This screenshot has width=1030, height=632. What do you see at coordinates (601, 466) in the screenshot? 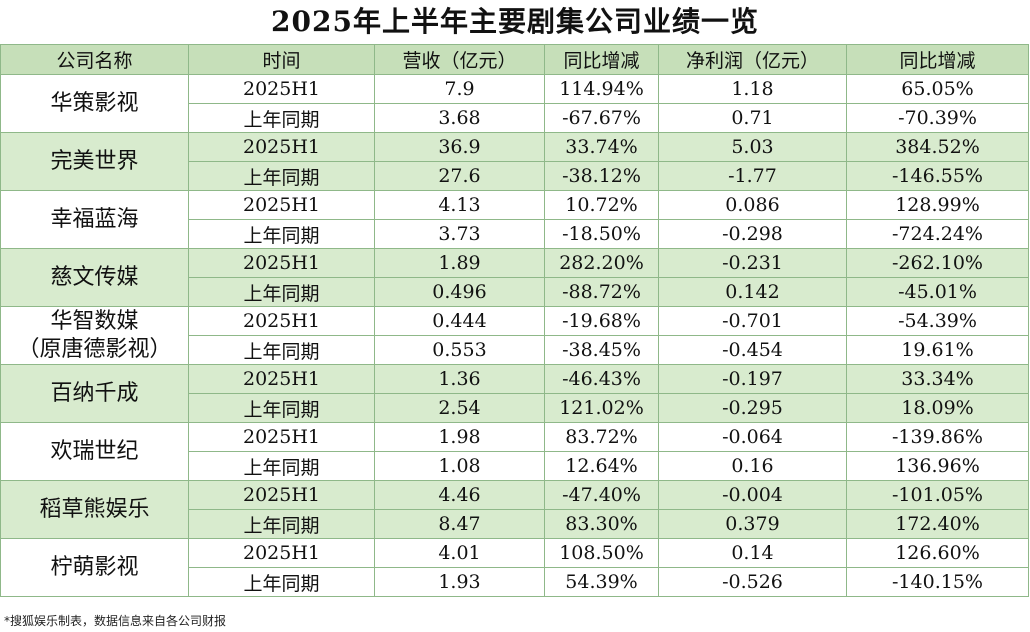
I see `revenue-yoy-cell: 12.64%` at bounding box center [601, 466].